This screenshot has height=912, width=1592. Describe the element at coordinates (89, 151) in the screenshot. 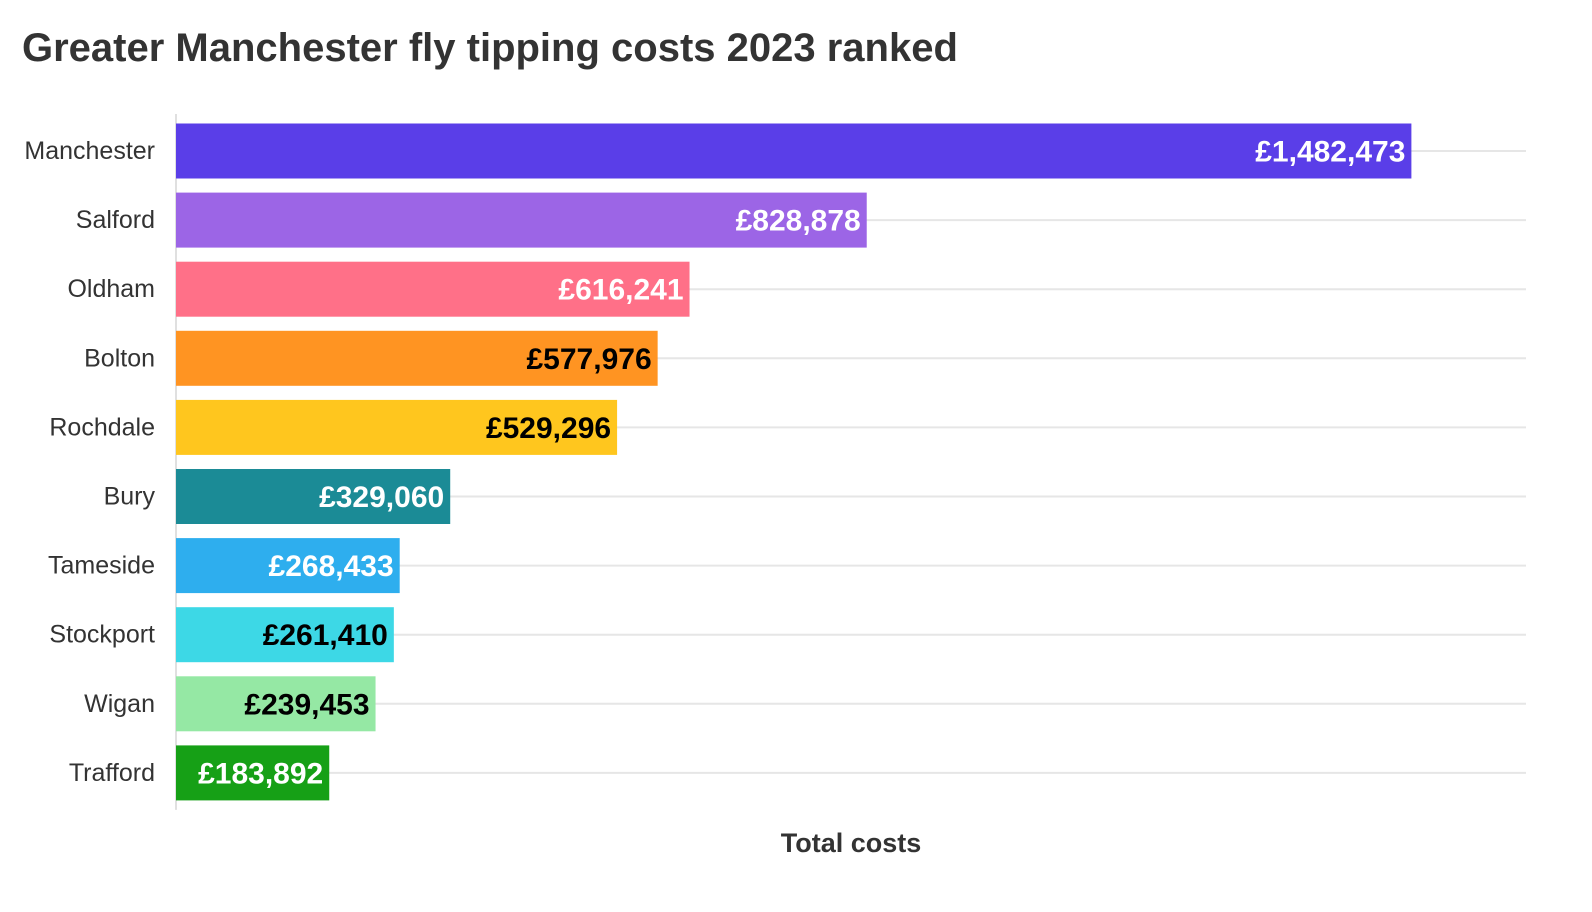

I see `category-label-manchester: Manchester` at that location.